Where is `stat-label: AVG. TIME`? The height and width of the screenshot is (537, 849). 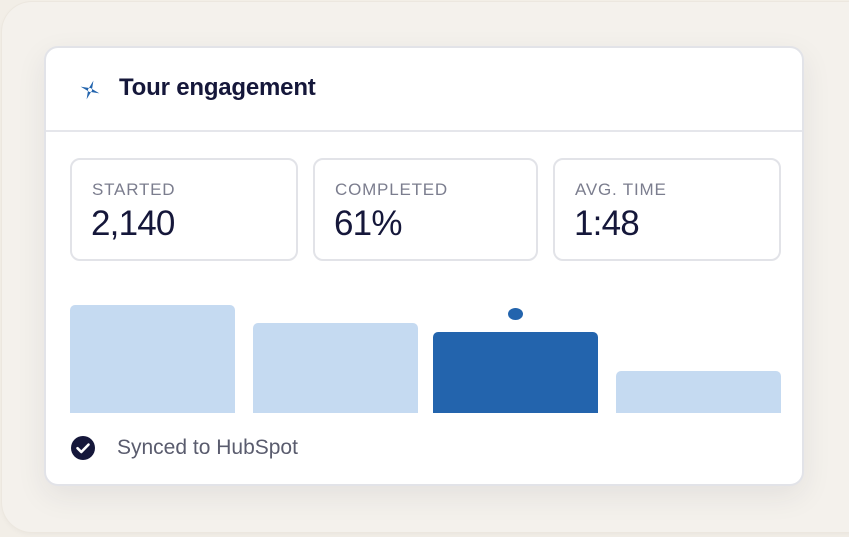
stat-label: AVG. TIME is located at coordinates (621, 189).